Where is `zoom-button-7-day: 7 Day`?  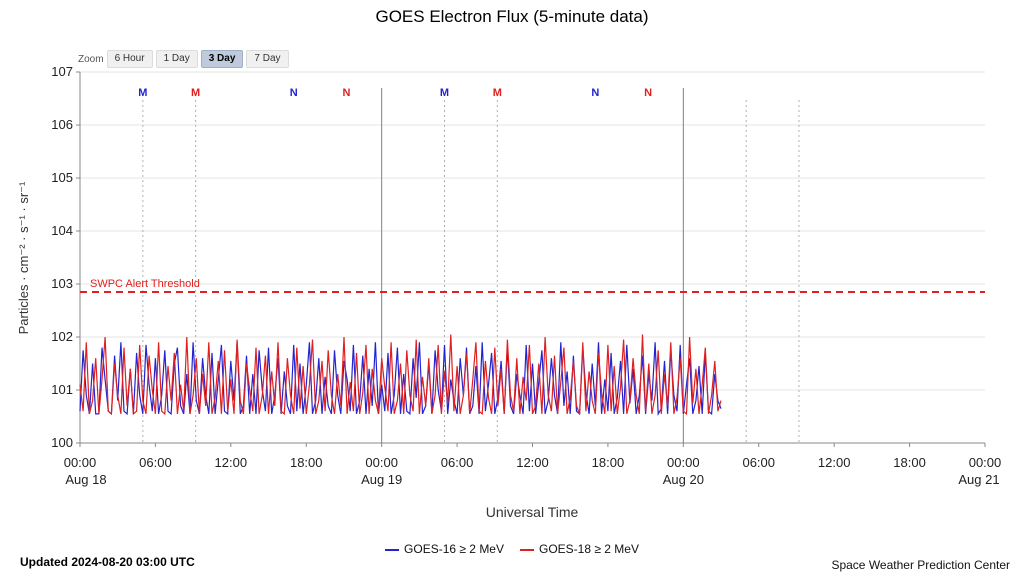
zoom-button-7-day: 7 Day is located at coordinates (267, 59).